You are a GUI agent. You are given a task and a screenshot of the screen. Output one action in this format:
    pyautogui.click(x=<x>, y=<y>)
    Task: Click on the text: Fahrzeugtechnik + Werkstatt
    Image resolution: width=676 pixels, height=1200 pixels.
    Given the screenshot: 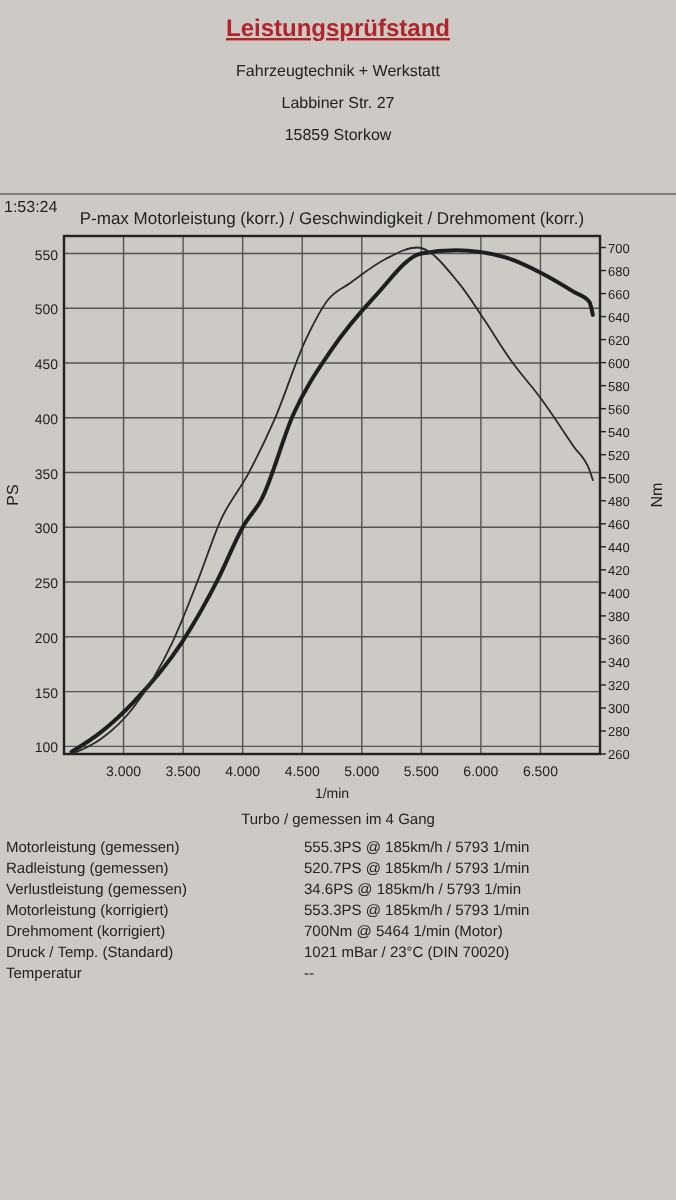 What is the action you would take?
    pyautogui.click(x=339, y=71)
    